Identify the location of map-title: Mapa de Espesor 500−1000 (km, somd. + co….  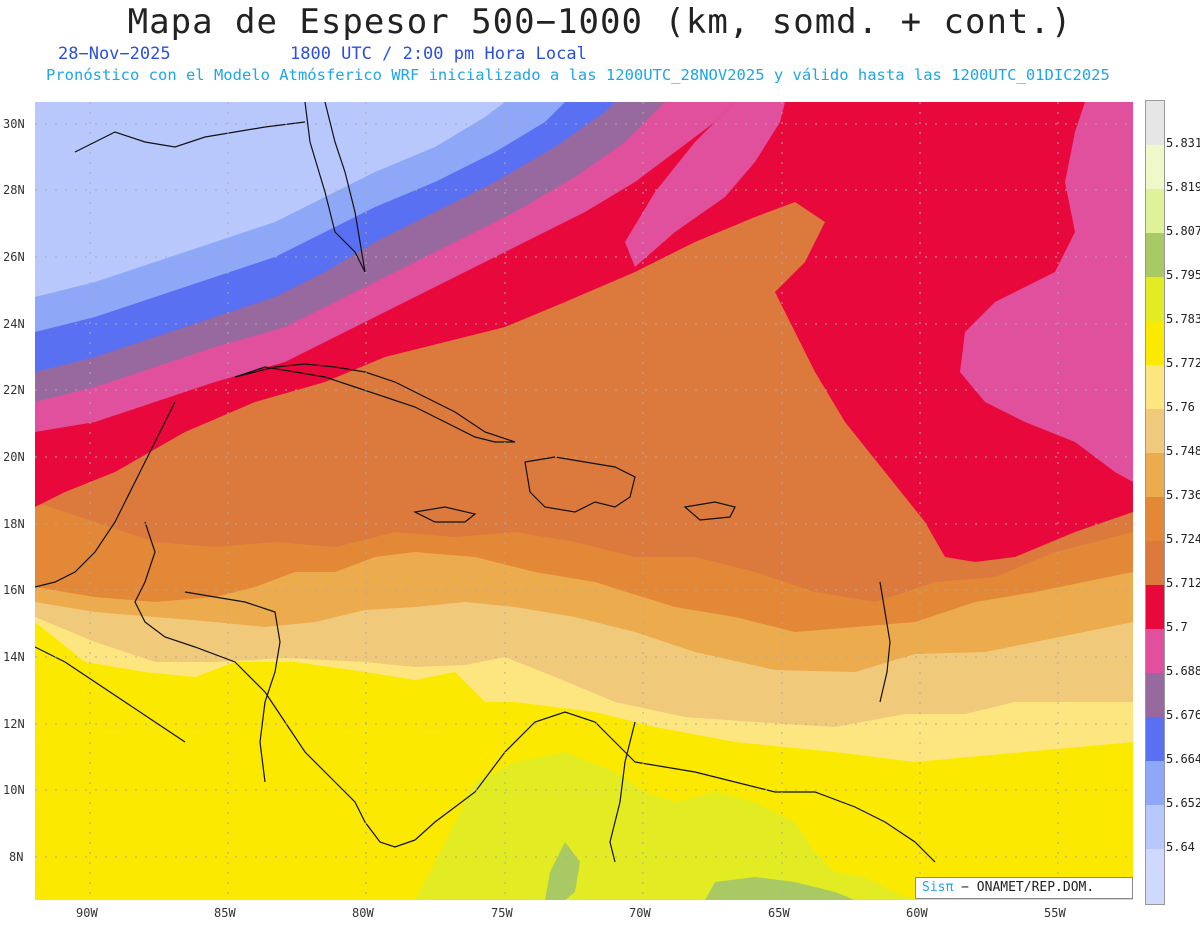
(600, 22).